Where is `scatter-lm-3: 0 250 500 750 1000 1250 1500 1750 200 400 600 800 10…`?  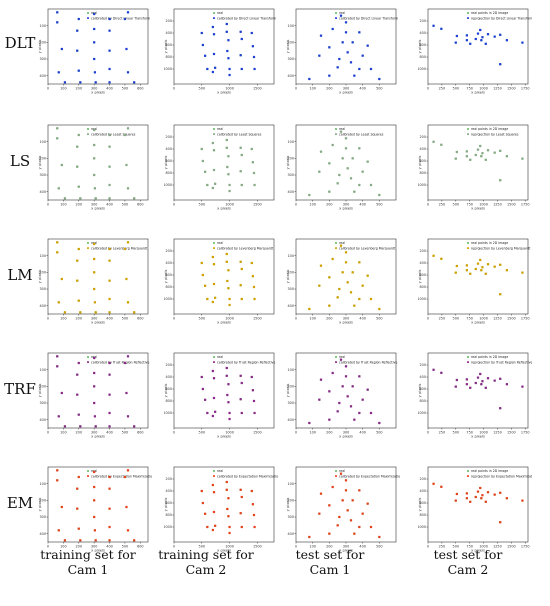 scatter-lm-3: 0 250 500 750 1000 1250 1500 1750 200 400 600 800 10… is located at coordinates (474, 281).